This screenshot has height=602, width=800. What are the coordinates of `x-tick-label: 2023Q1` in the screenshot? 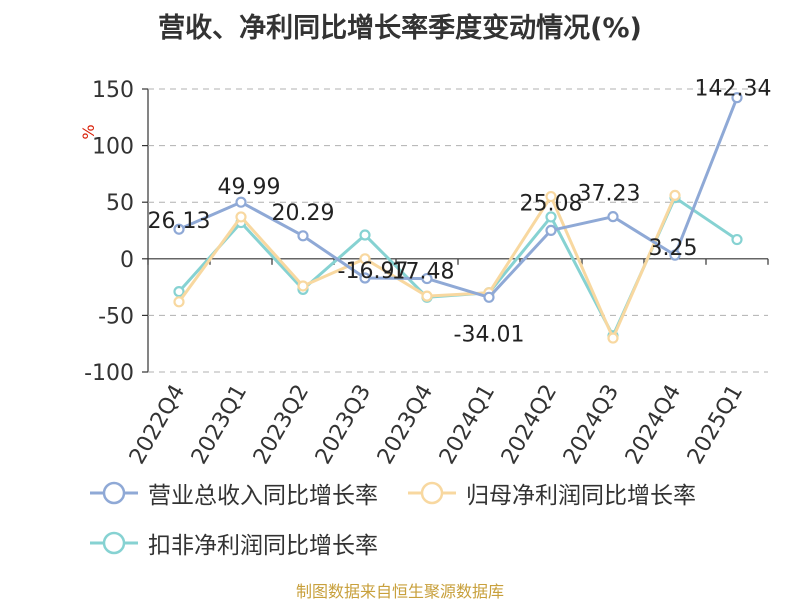 It's located at (219, 425).